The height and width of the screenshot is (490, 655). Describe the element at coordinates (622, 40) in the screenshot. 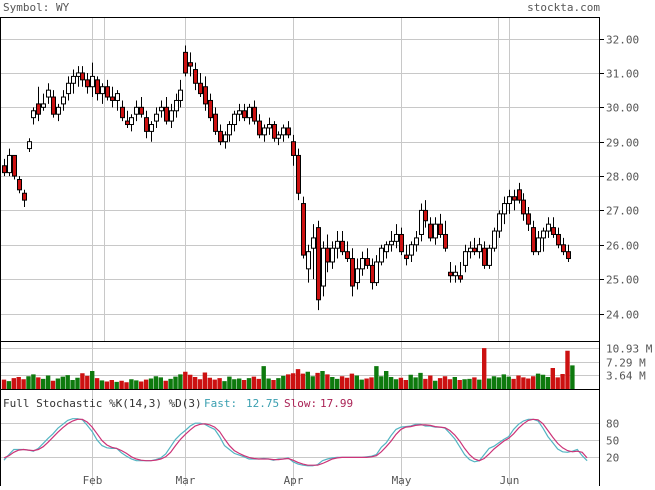

I see `price-tick-label: 32.00` at that location.